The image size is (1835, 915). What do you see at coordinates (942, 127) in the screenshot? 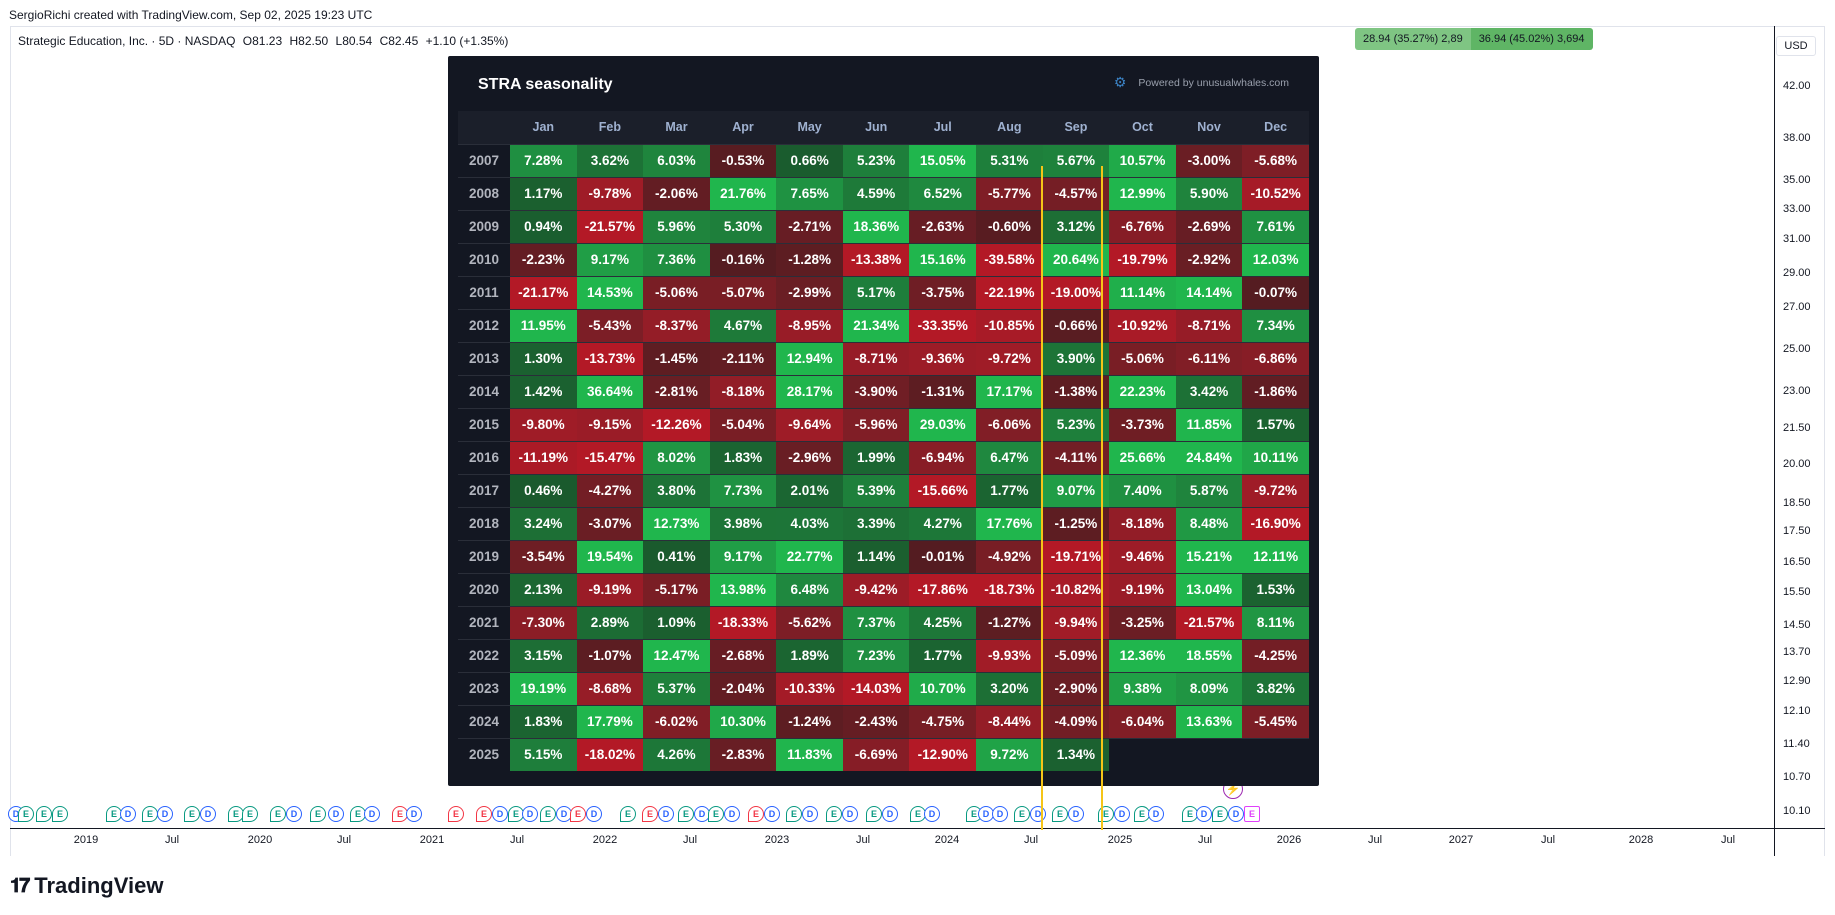
I see `month-header: Jul` at bounding box center [942, 127].